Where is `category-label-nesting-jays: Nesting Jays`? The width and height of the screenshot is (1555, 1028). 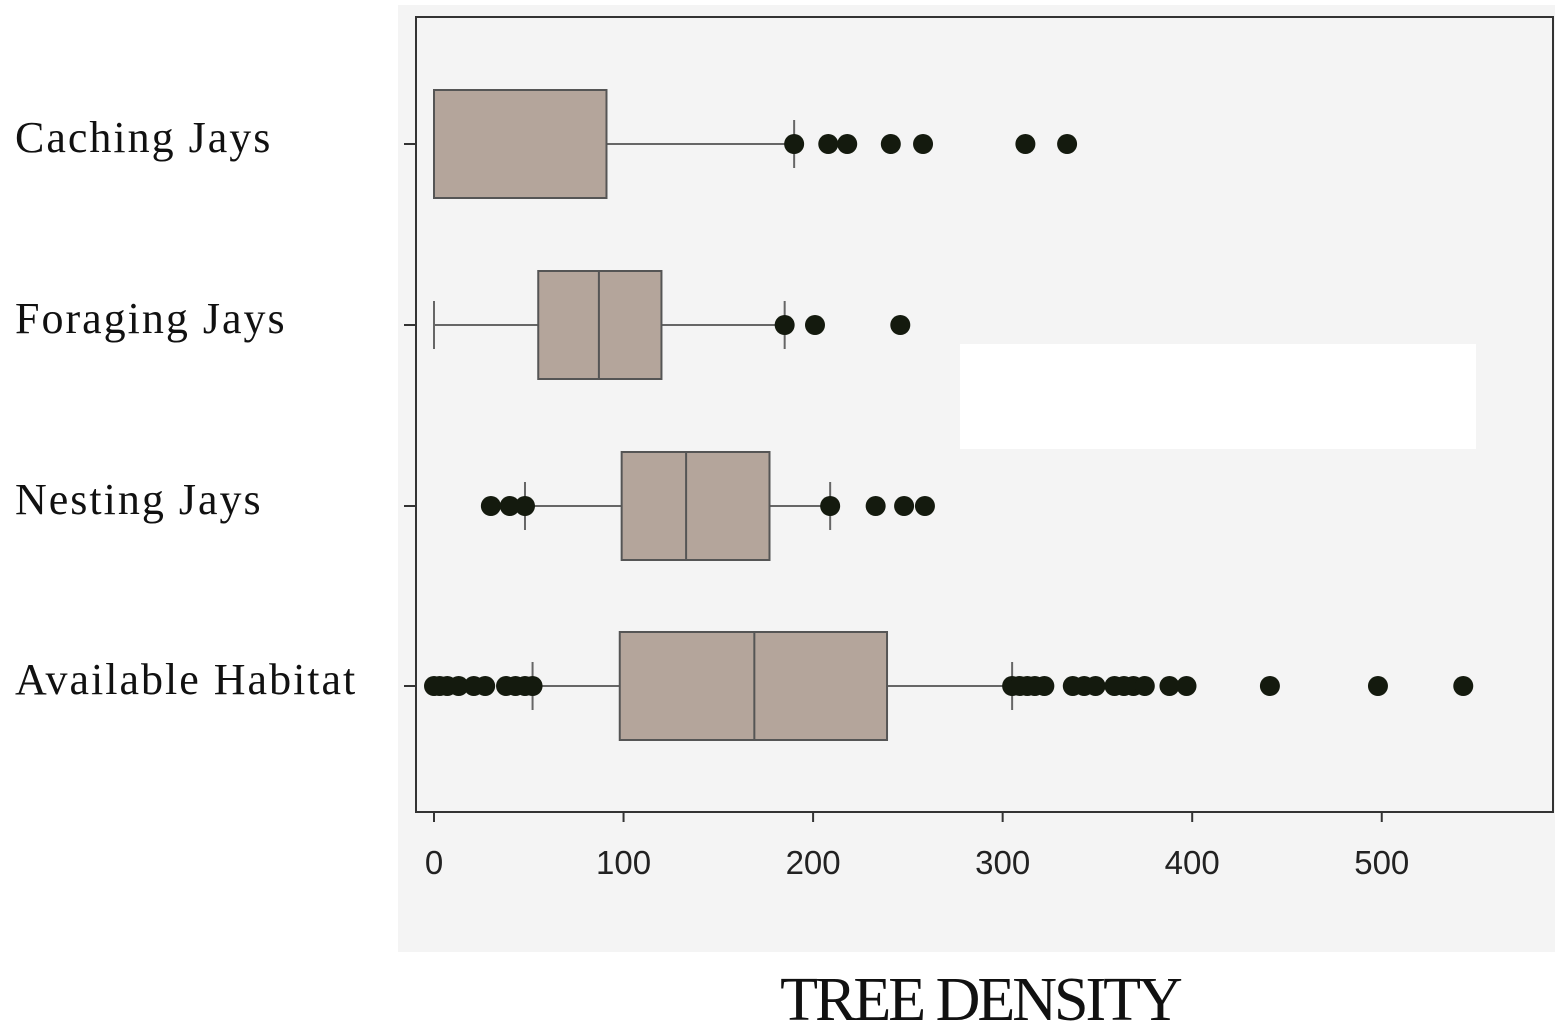 category-label-nesting-jays: Nesting Jays is located at coordinates (139, 499).